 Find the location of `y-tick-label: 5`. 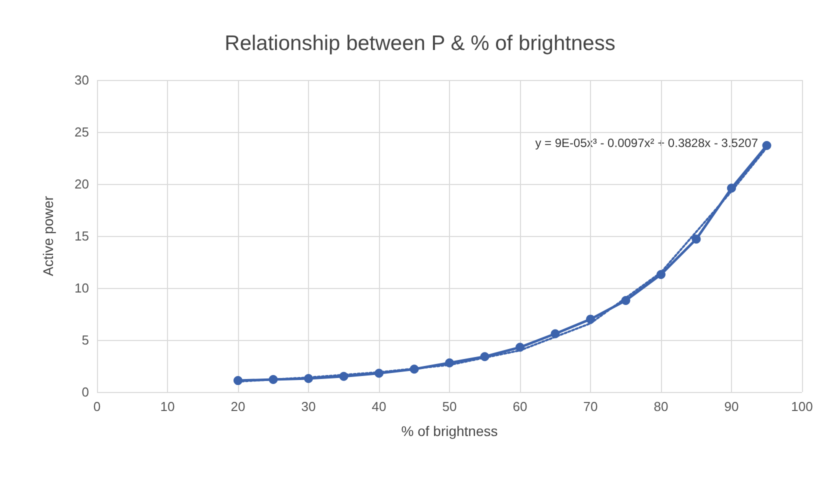

y-tick-label: 5 is located at coordinates (85, 340).